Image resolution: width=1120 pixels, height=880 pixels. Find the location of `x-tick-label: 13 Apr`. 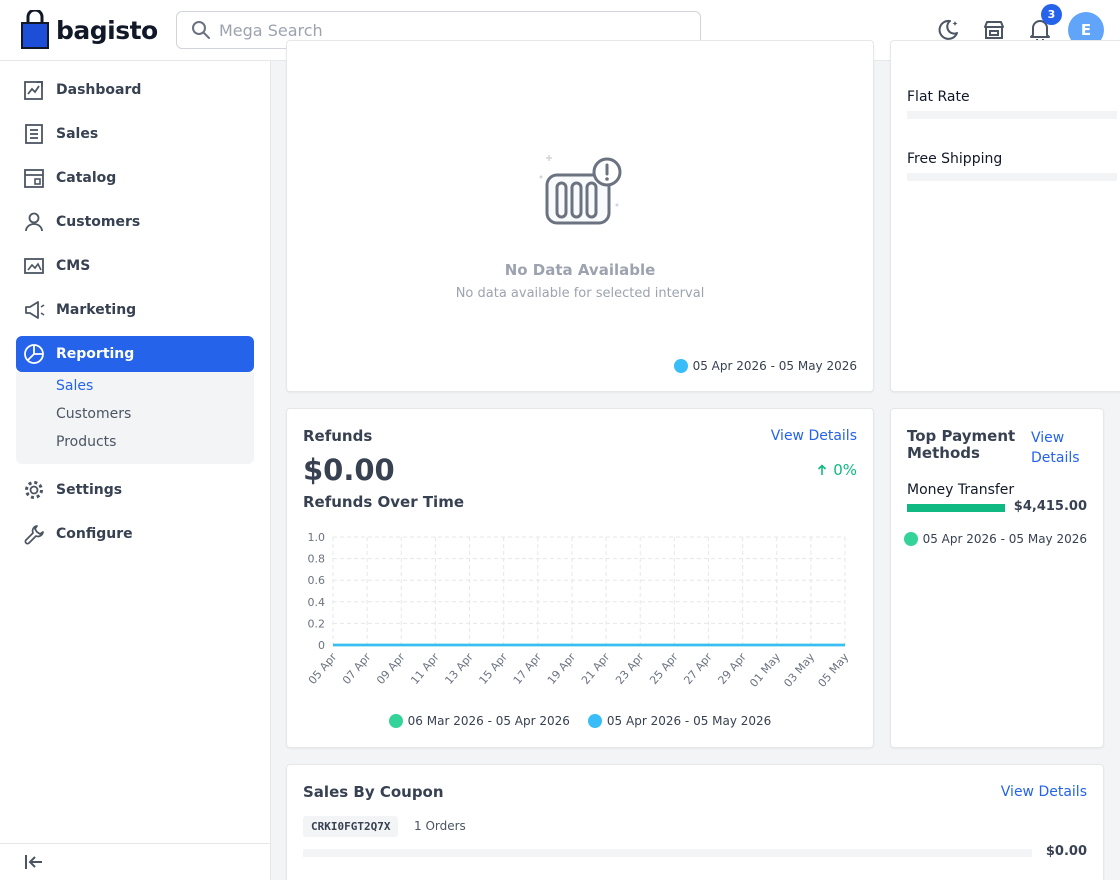

x-tick-label: 13 Apr is located at coordinates (459, 668).